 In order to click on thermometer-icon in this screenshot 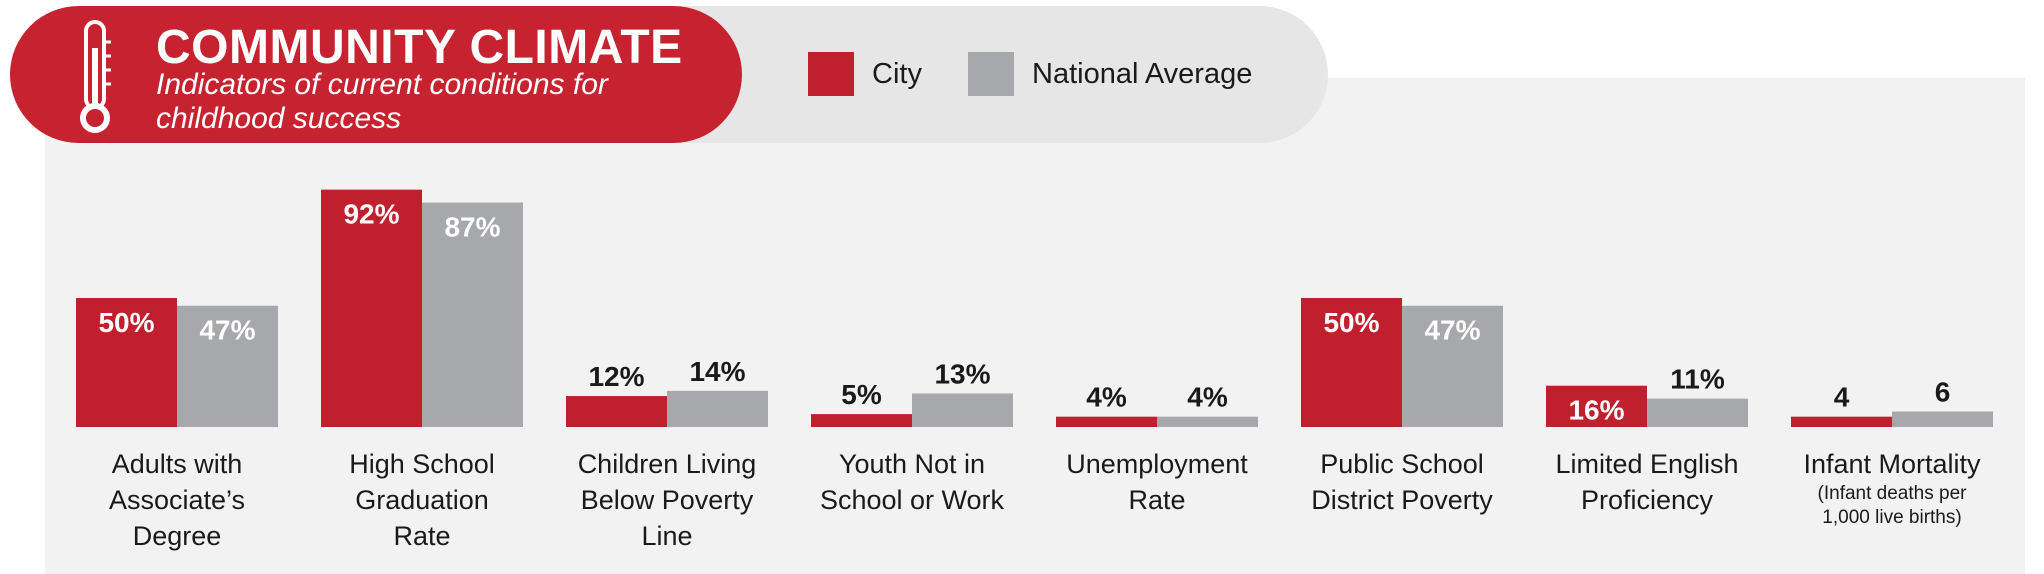, I will do `click(95, 76)`.